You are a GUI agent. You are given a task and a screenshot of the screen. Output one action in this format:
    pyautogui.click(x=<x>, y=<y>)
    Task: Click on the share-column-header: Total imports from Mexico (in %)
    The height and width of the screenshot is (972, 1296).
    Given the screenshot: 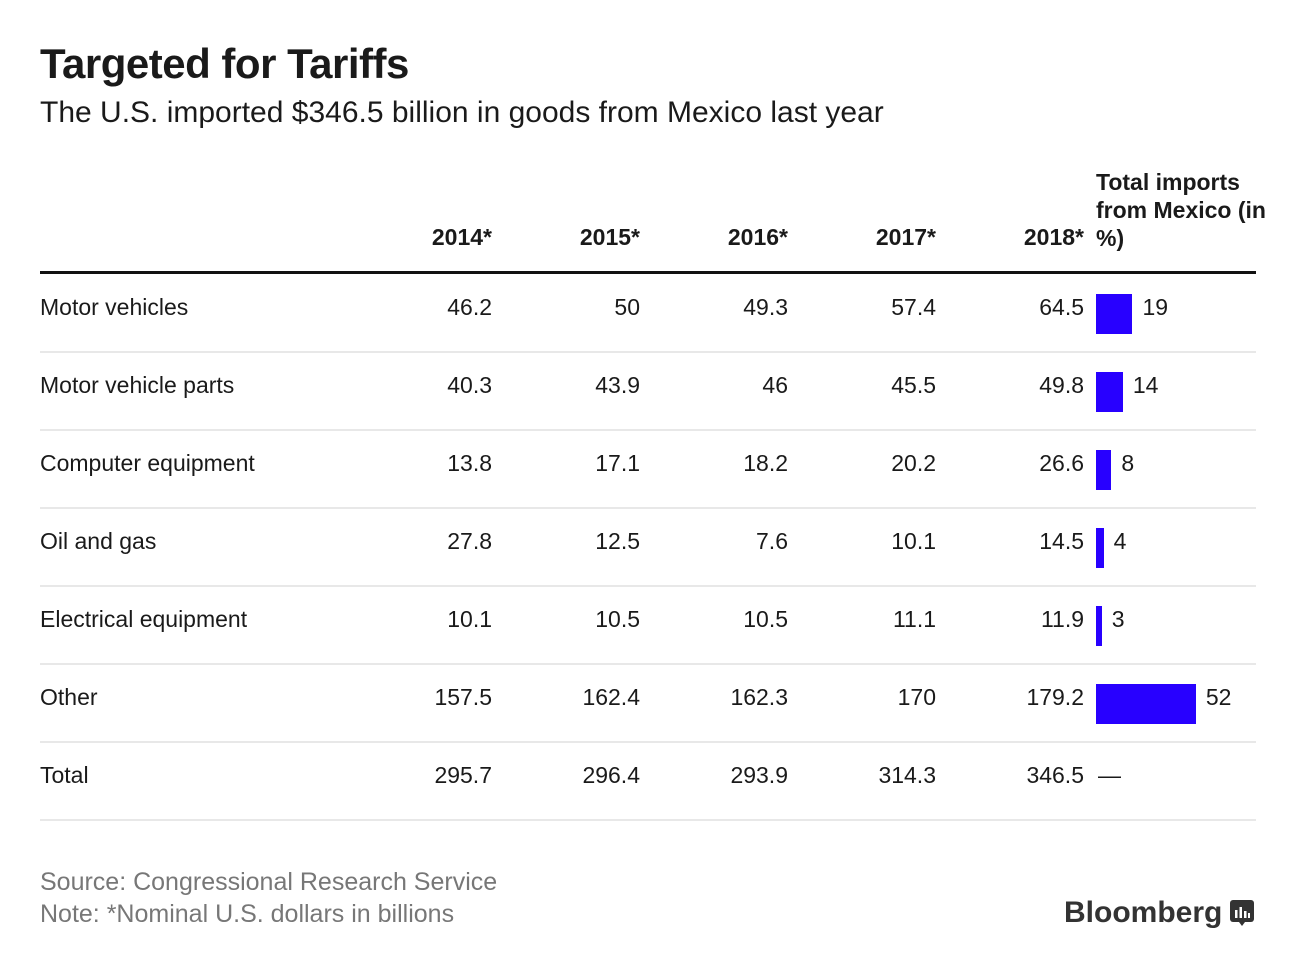 What is the action you would take?
    pyautogui.click(x=1181, y=210)
    